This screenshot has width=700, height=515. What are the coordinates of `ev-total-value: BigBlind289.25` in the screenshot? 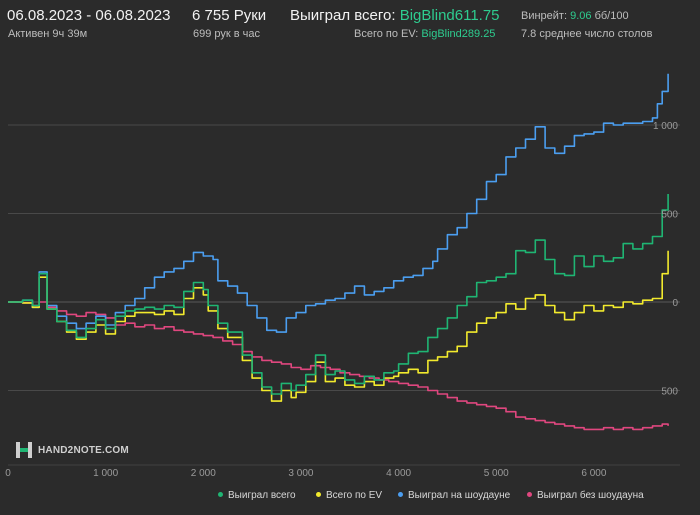 It's located at (458, 34).